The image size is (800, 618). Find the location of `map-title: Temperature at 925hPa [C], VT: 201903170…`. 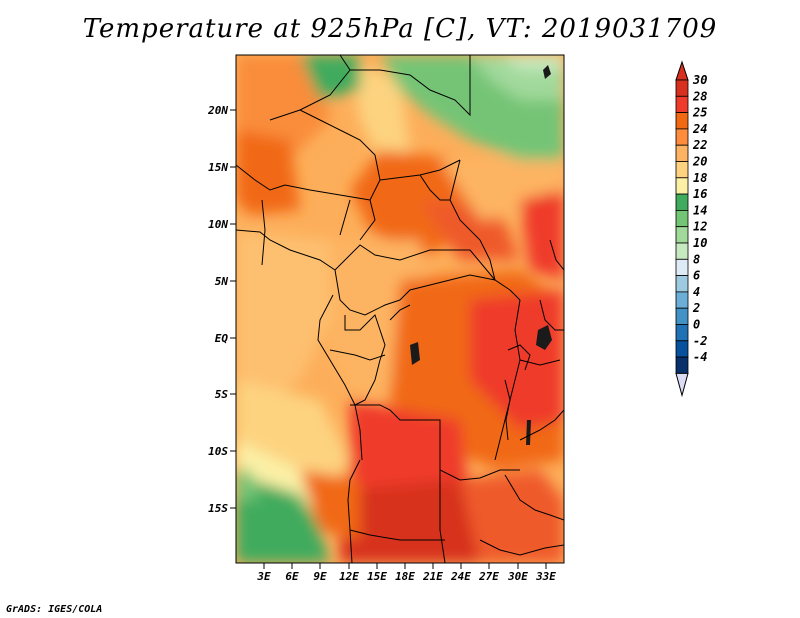

map-title: Temperature at 925hPa [C], VT: 201903170… is located at coordinates (400, 29).